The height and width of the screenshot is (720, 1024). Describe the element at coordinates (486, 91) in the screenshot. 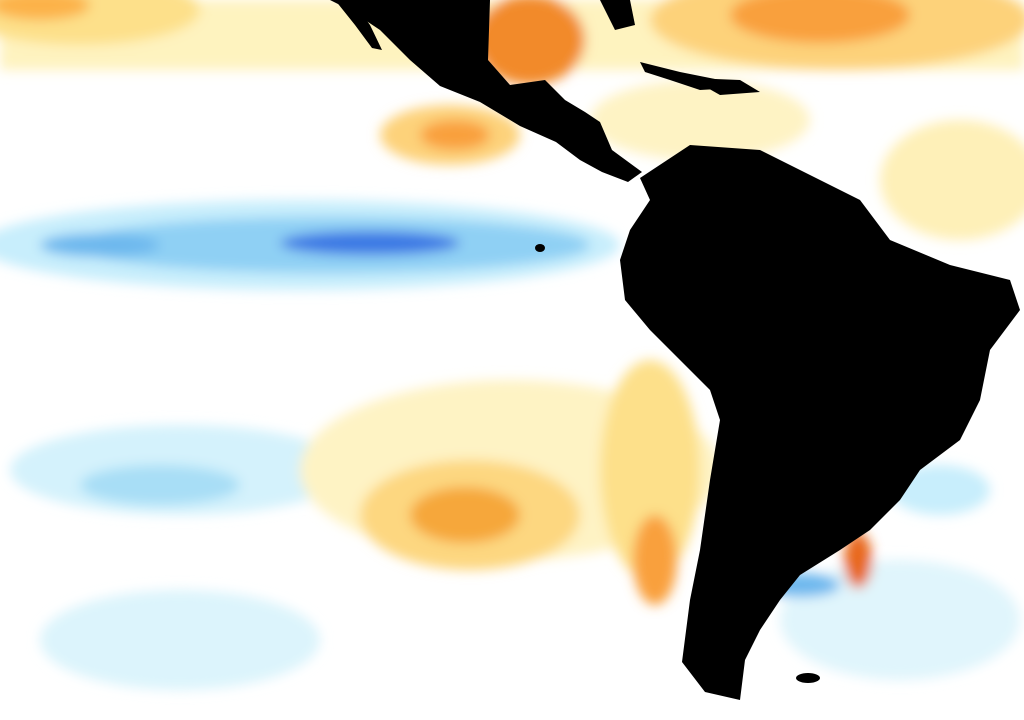

I see `central-america` at that location.